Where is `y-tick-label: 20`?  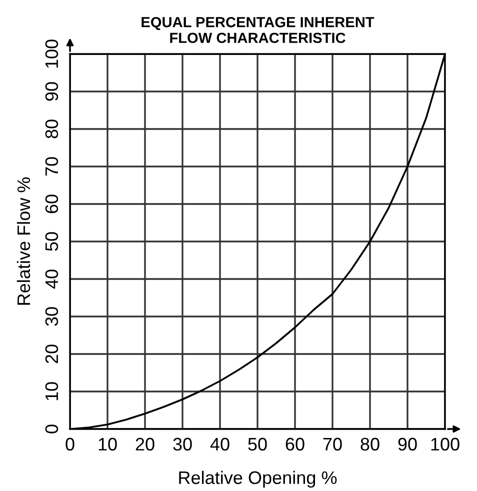 y-tick-label: 20 is located at coordinates (51, 354).